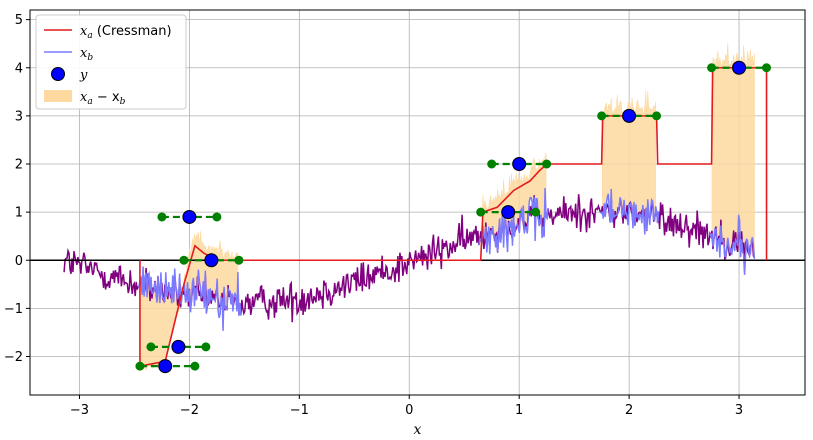  Describe the element at coordinates (79, 410) in the screenshot. I see `x-tick-label: −3` at that location.